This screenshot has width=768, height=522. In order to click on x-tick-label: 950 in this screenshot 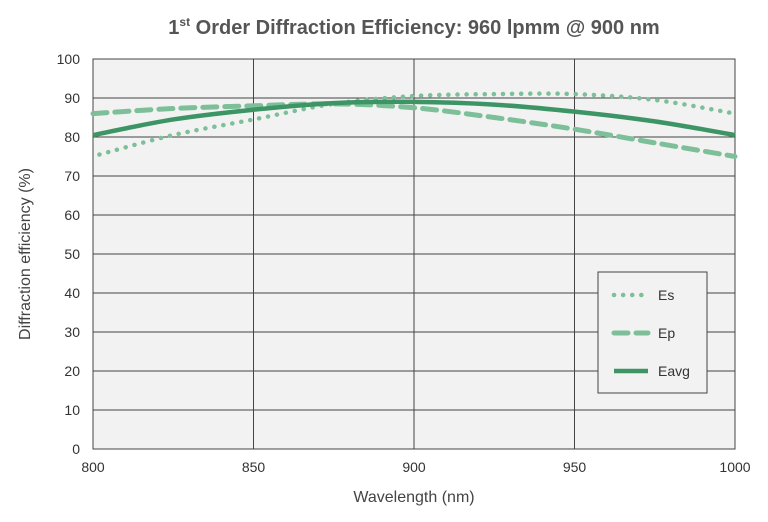, I will do `click(575, 467)`.